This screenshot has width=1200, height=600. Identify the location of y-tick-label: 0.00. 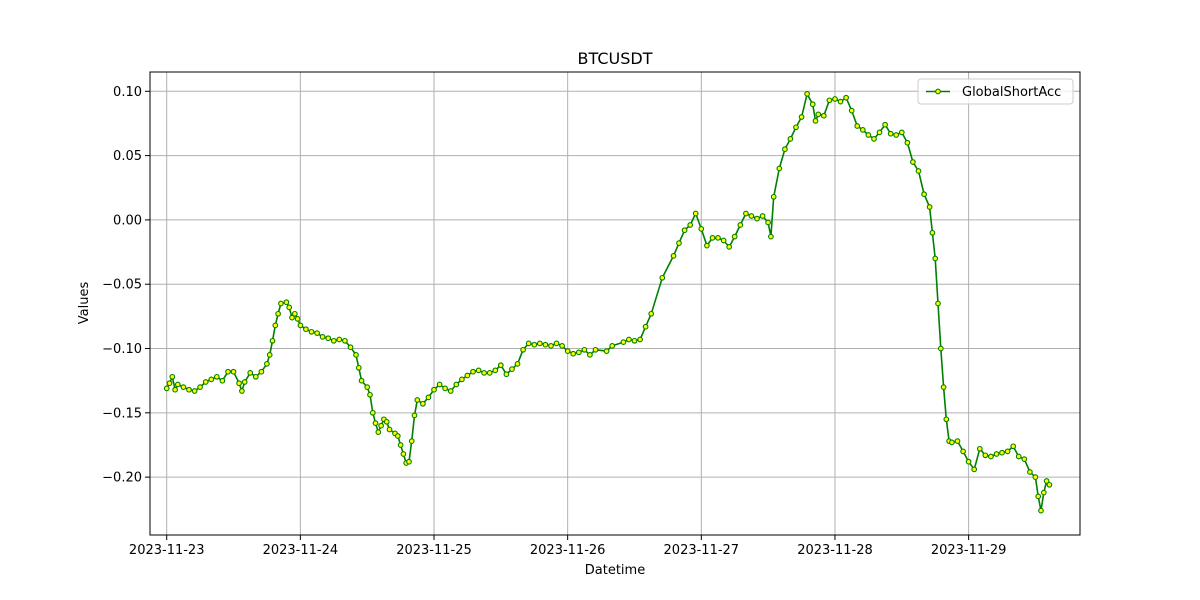
(127, 220).